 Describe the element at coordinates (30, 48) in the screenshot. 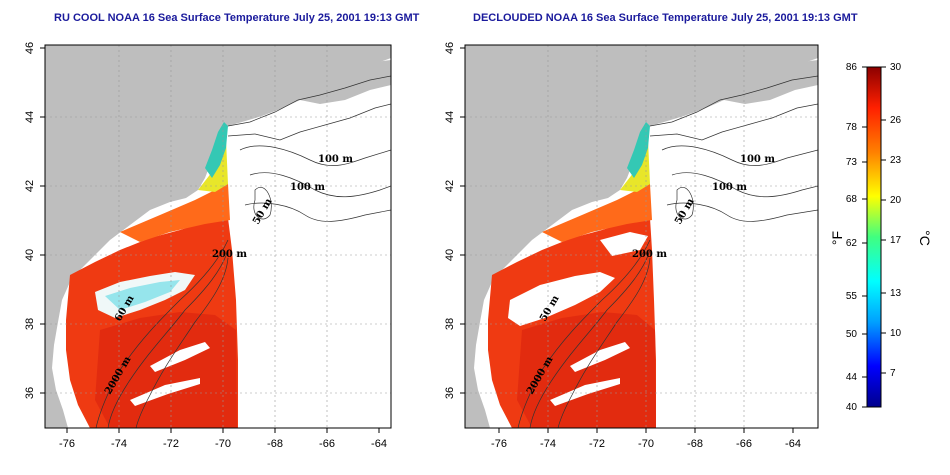

I see `left-lat-tick-label: 46` at that location.